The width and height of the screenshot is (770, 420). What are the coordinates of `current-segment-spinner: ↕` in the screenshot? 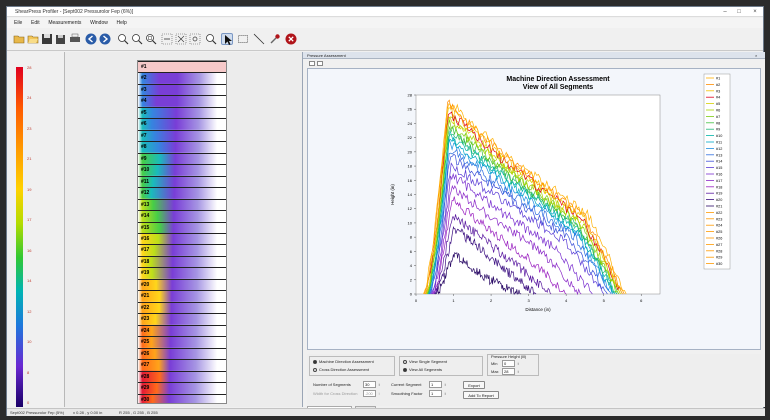 It's located at (445, 384).